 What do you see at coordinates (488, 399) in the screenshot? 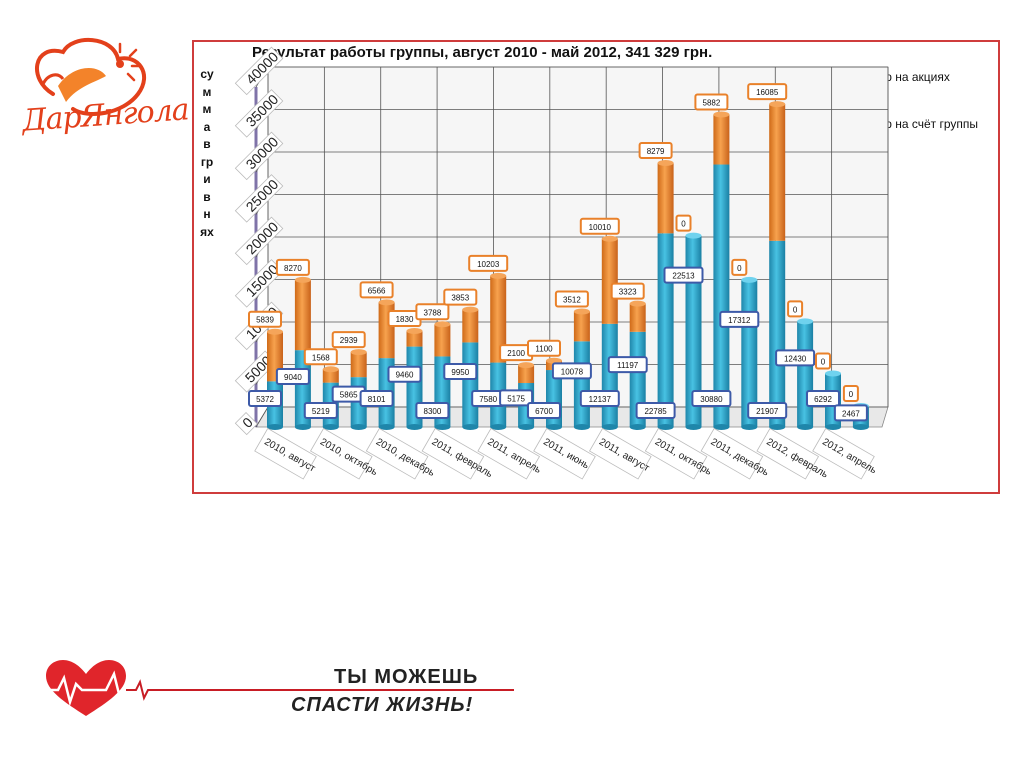
I see `svg-text: 7580` at bounding box center [488, 399].